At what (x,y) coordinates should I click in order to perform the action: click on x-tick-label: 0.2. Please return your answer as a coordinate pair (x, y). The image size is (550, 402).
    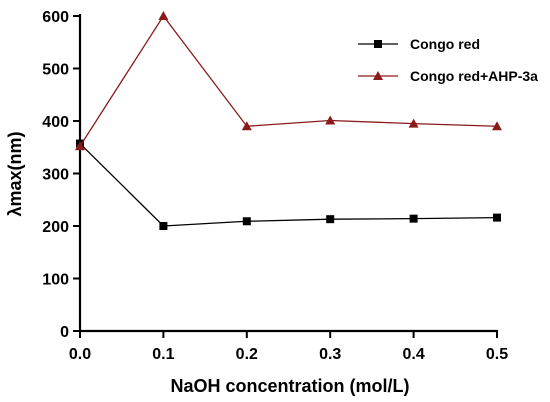
    Looking at the image, I should click on (247, 354).